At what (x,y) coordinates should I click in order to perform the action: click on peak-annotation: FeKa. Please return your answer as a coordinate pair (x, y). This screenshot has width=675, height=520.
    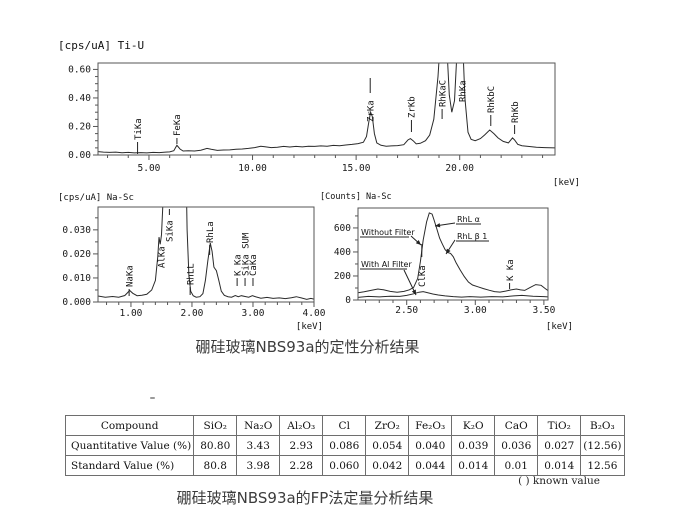
    Looking at the image, I should click on (178, 129).